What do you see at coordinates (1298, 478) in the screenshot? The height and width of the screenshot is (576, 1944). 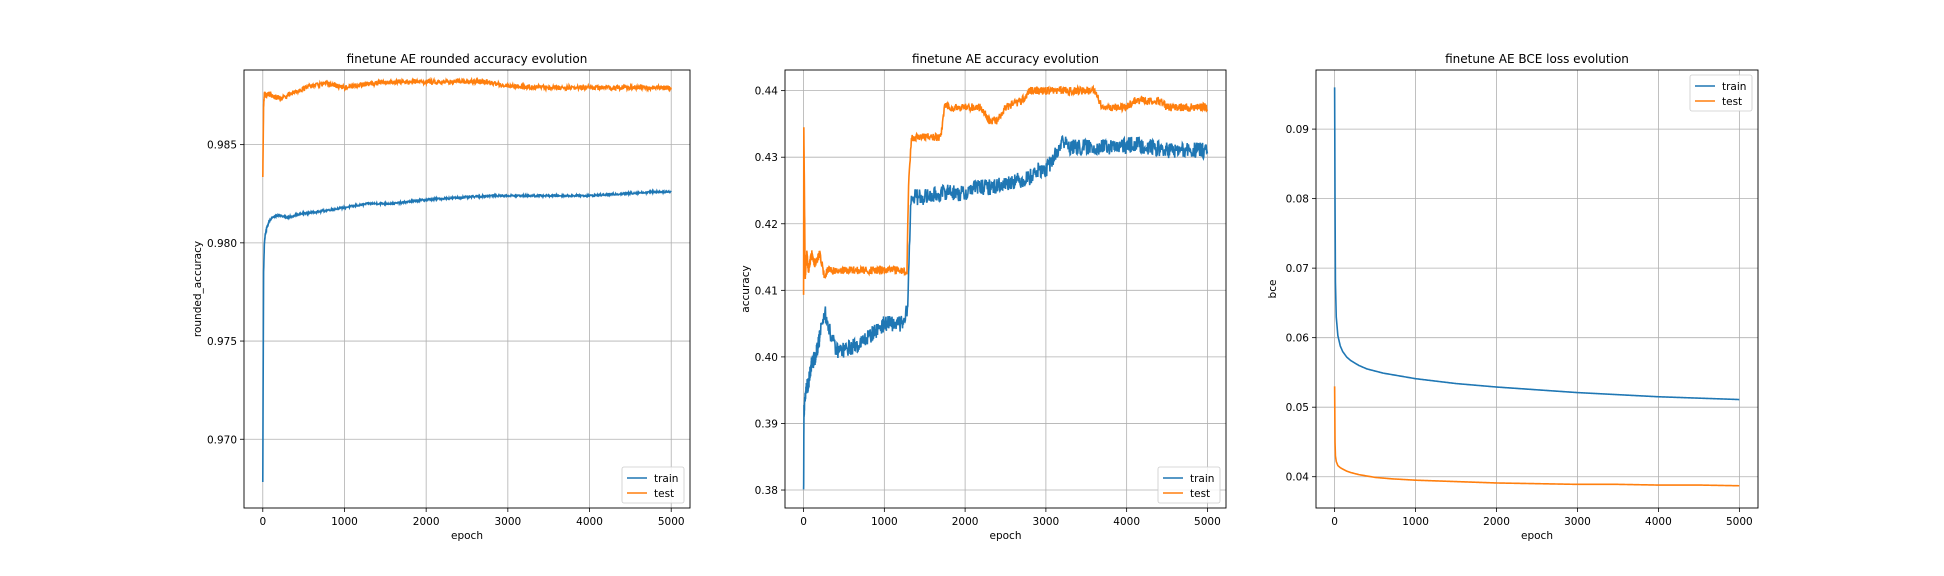 I see `y-tick-label: 0.04` at bounding box center [1298, 478].